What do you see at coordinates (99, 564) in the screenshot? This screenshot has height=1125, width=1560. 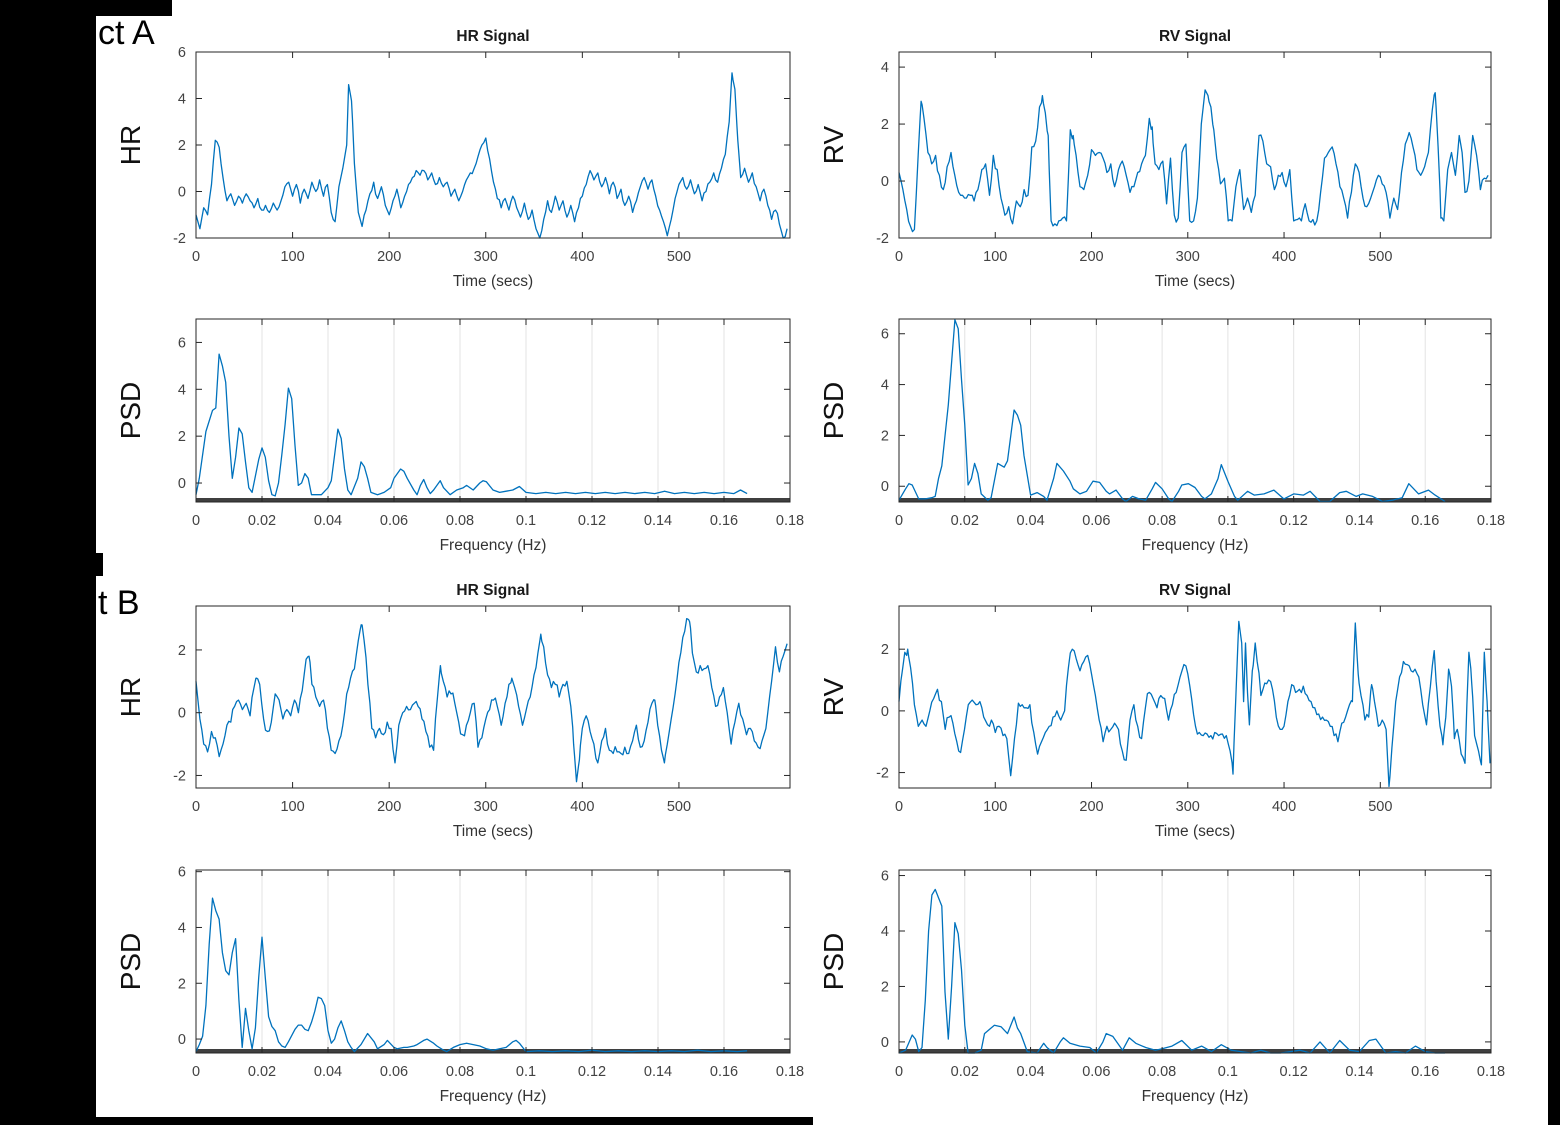 I see `black-notch-left` at bounding box center [99, 564].